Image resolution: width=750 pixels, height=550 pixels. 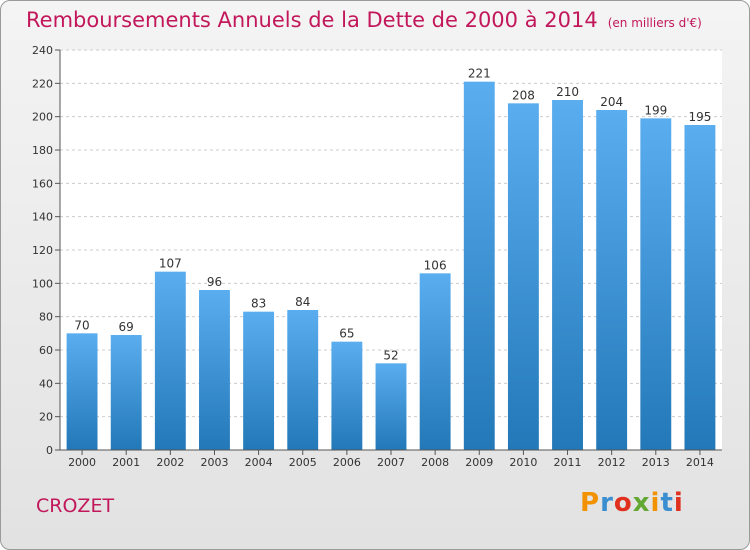 What do you see at coordinates (479, 462) in the screenshot?
I see `x-tick-label: 2009` at bounding box center [479, 462].